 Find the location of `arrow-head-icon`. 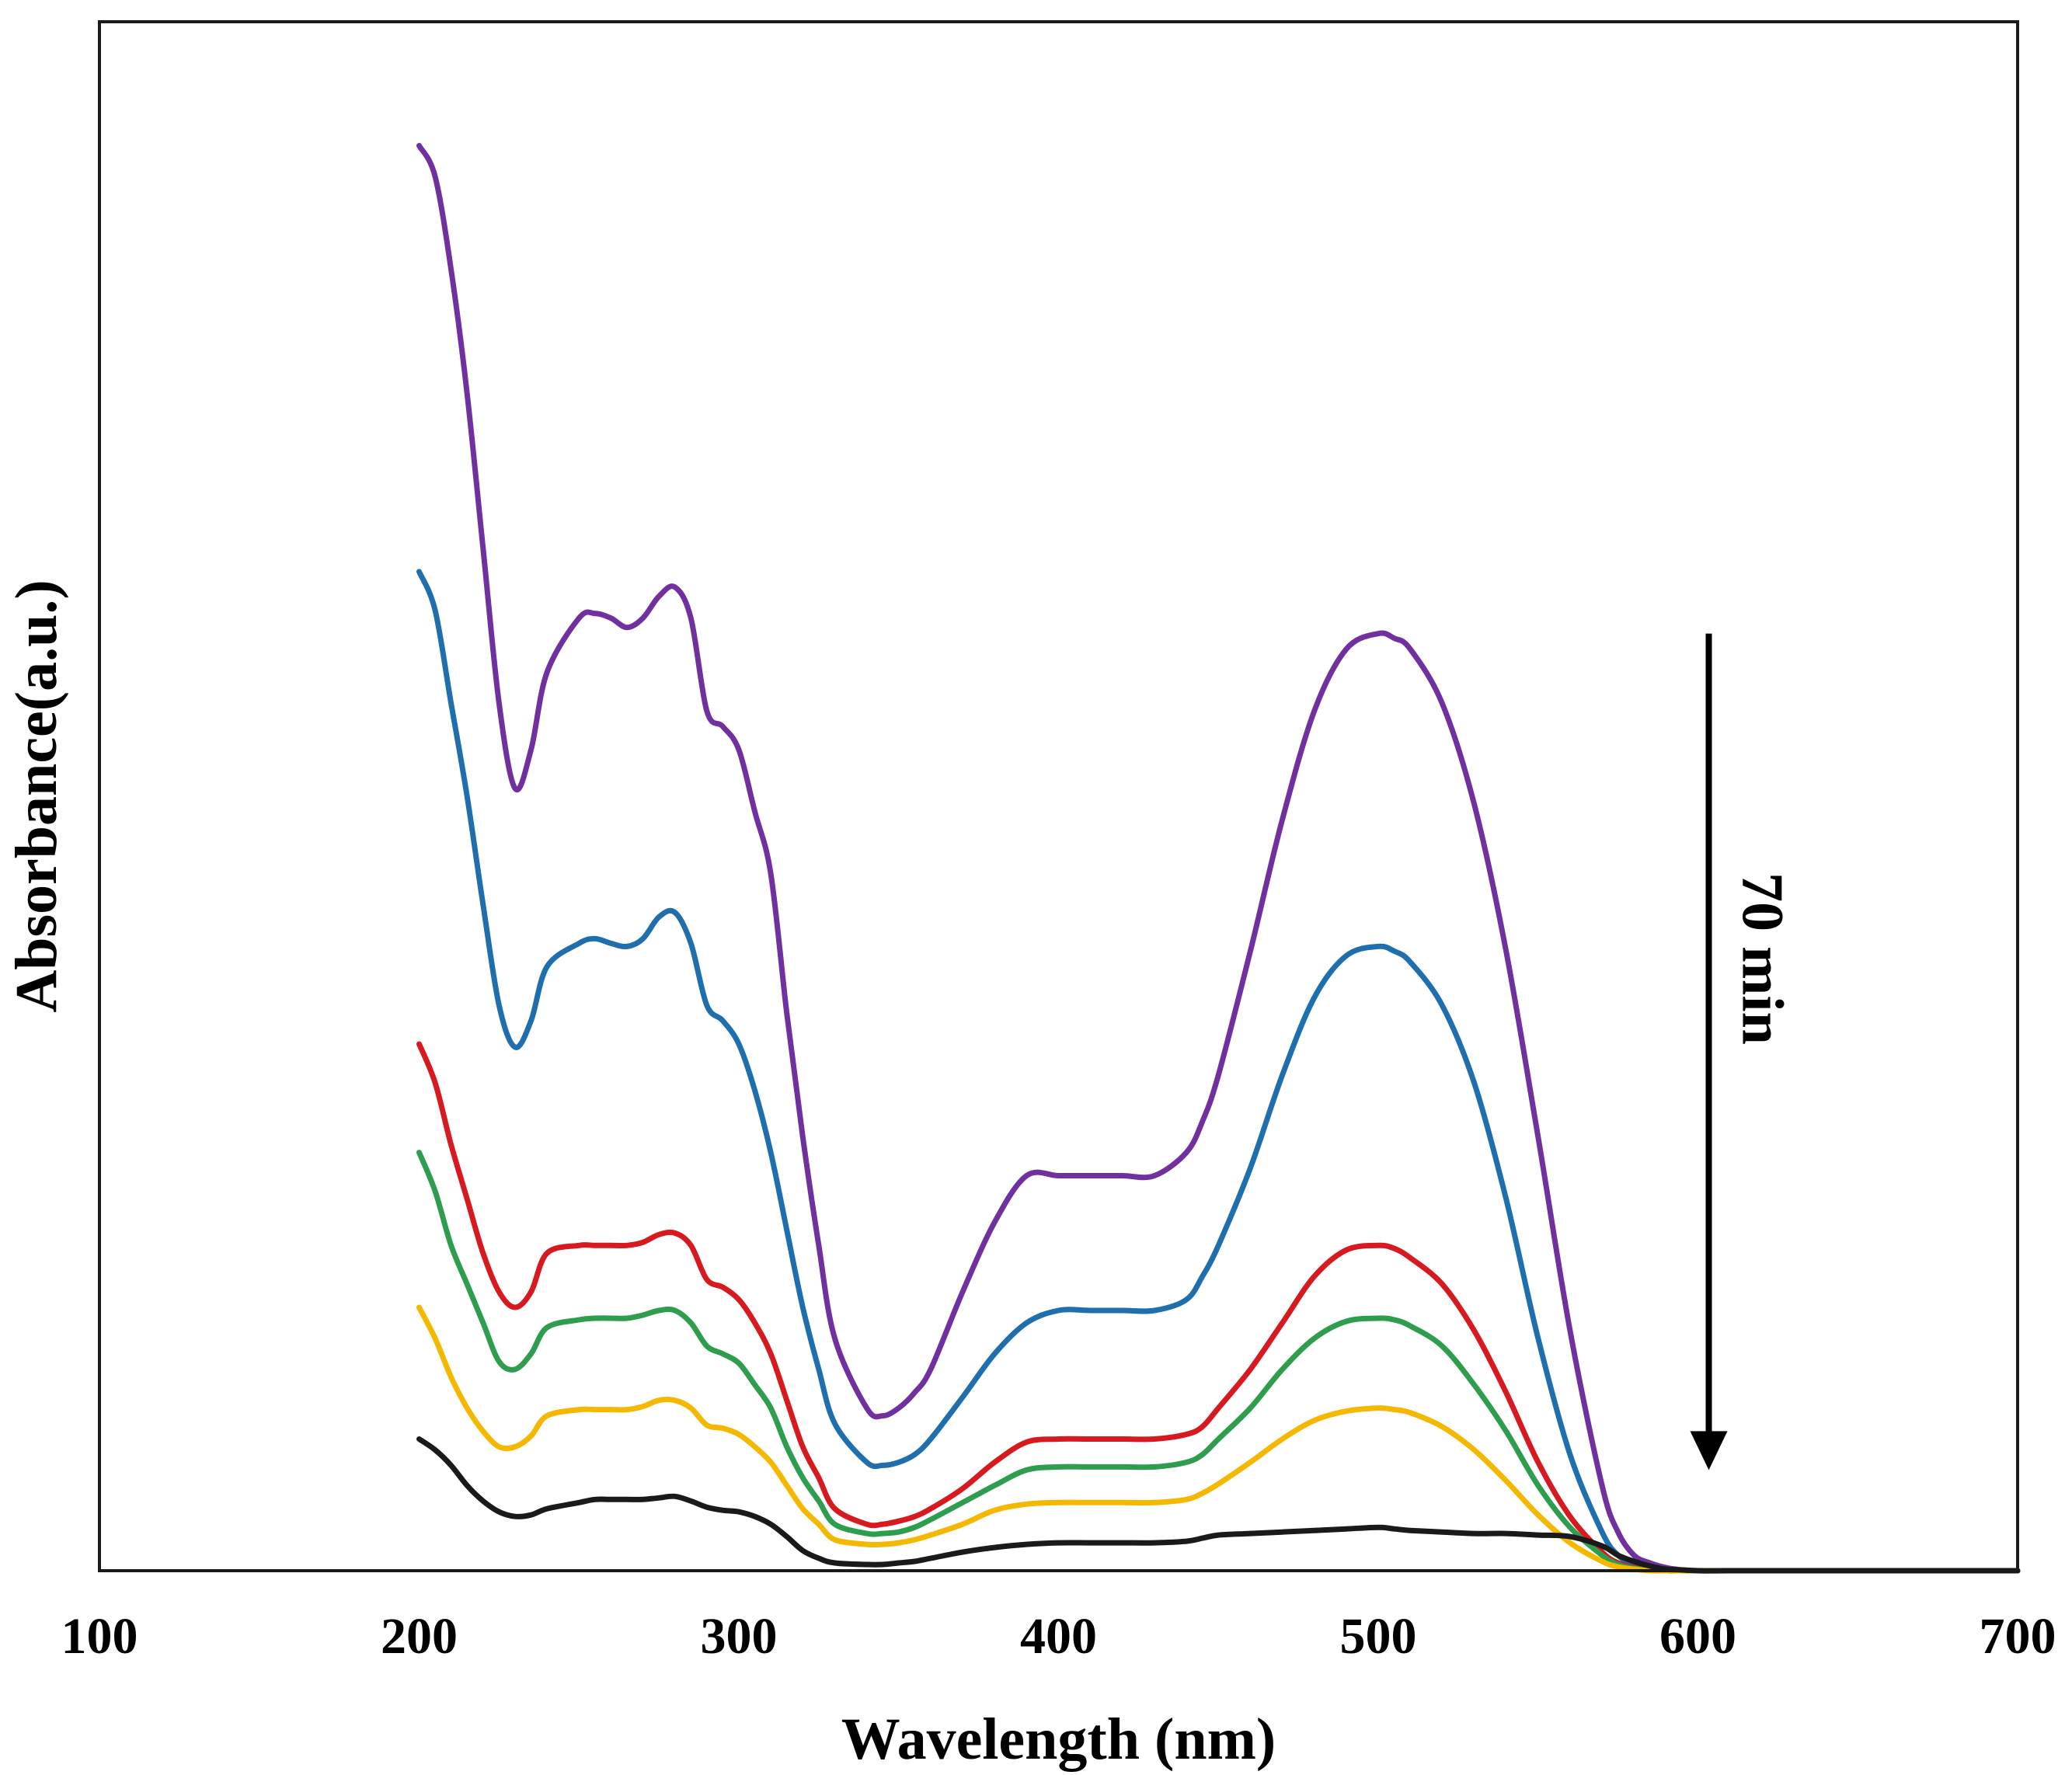

arrow-head-icon is located at coordinates (1709, 1450).